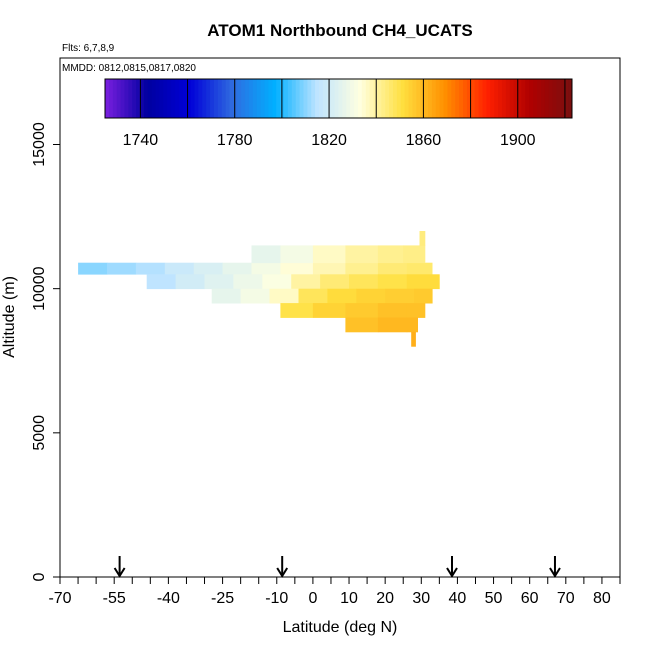  Describe the element at coordinates (9, 317) in the screenshot. I see `y-axis-label: Altitude (m)` at that location.